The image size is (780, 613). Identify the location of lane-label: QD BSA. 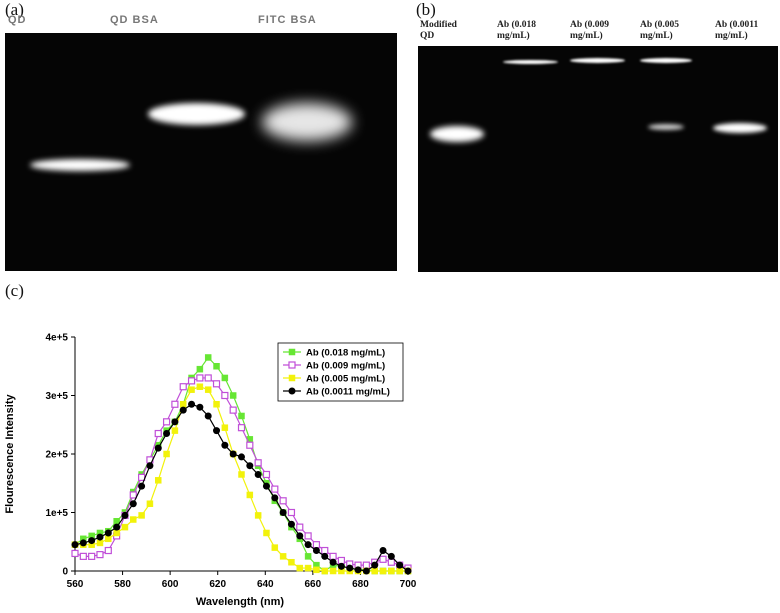
(134, 20).